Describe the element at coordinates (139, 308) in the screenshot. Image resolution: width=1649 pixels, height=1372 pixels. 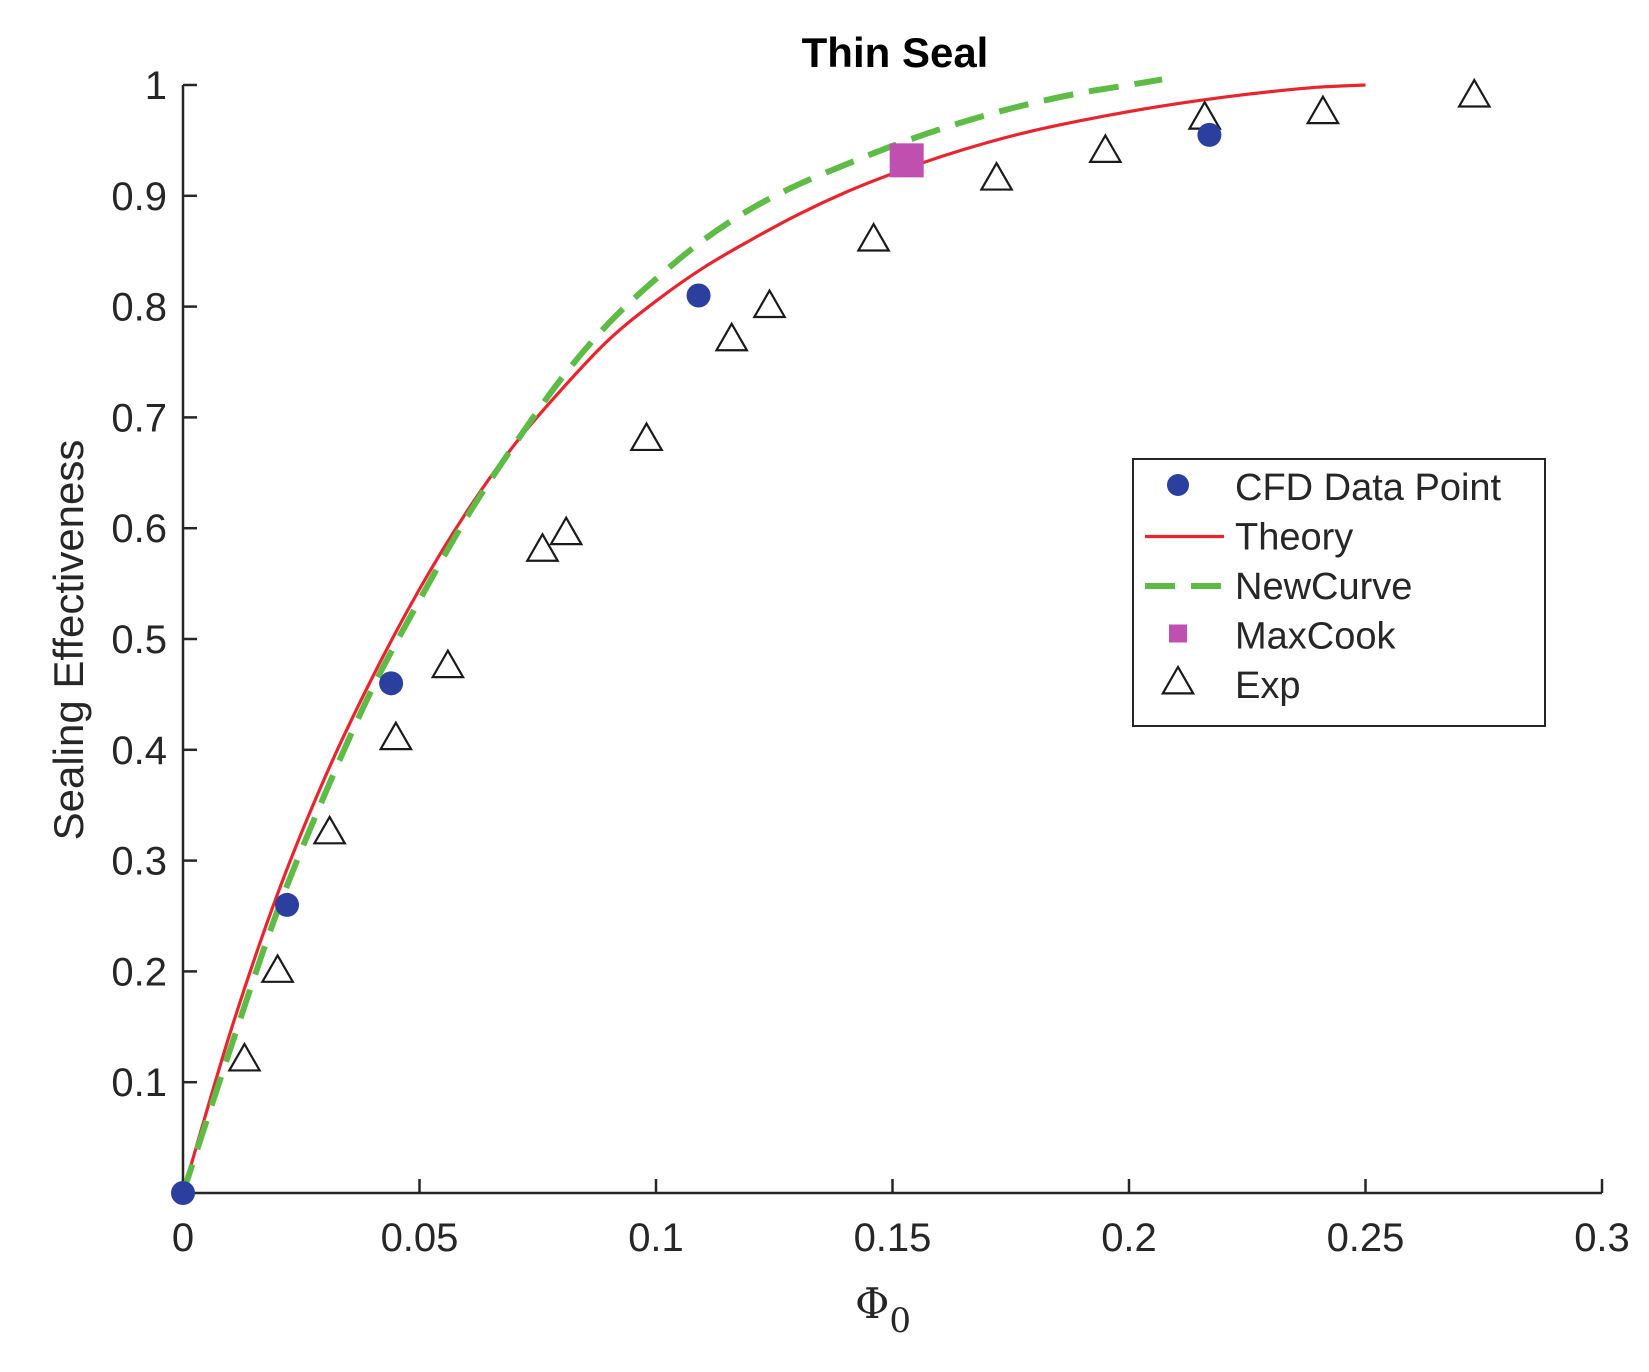
I see `y-tick-label: 0.8` at that location.